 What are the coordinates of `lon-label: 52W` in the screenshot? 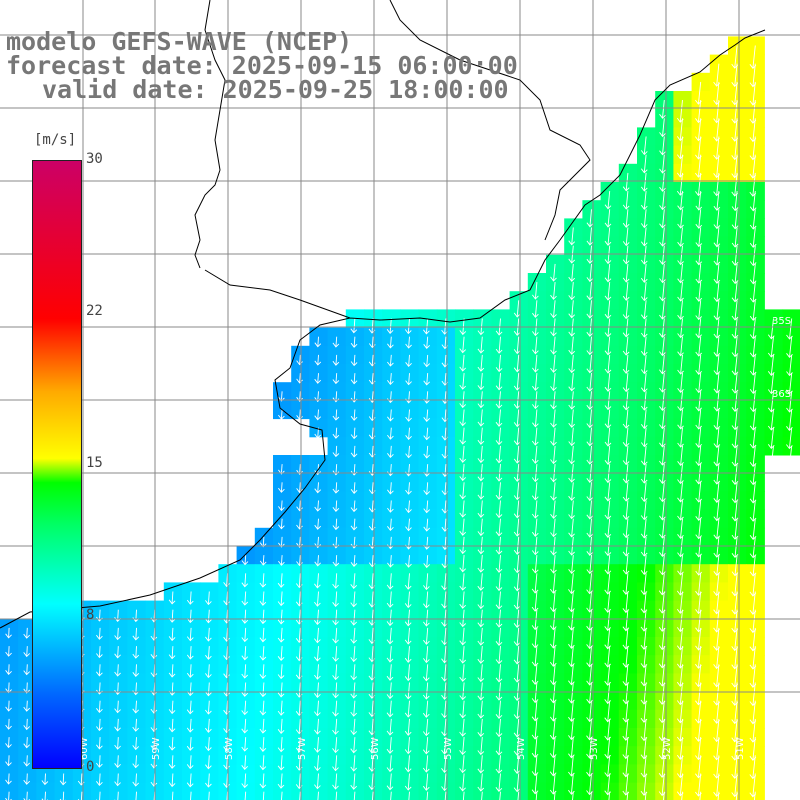 It's located at (667, 748).